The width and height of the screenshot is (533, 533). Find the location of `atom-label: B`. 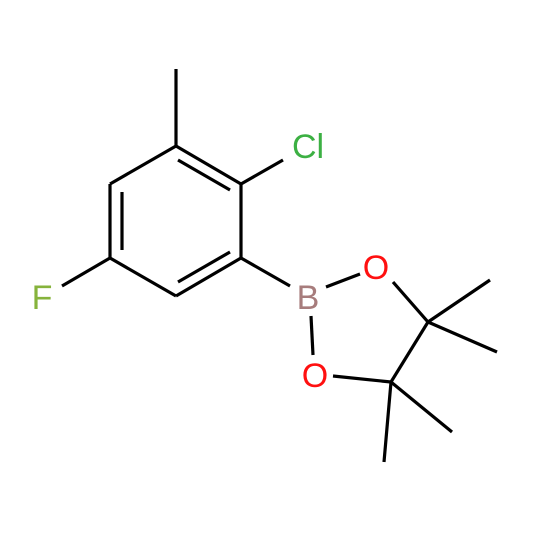

atom-label: B is located at coordinates (308, 298).